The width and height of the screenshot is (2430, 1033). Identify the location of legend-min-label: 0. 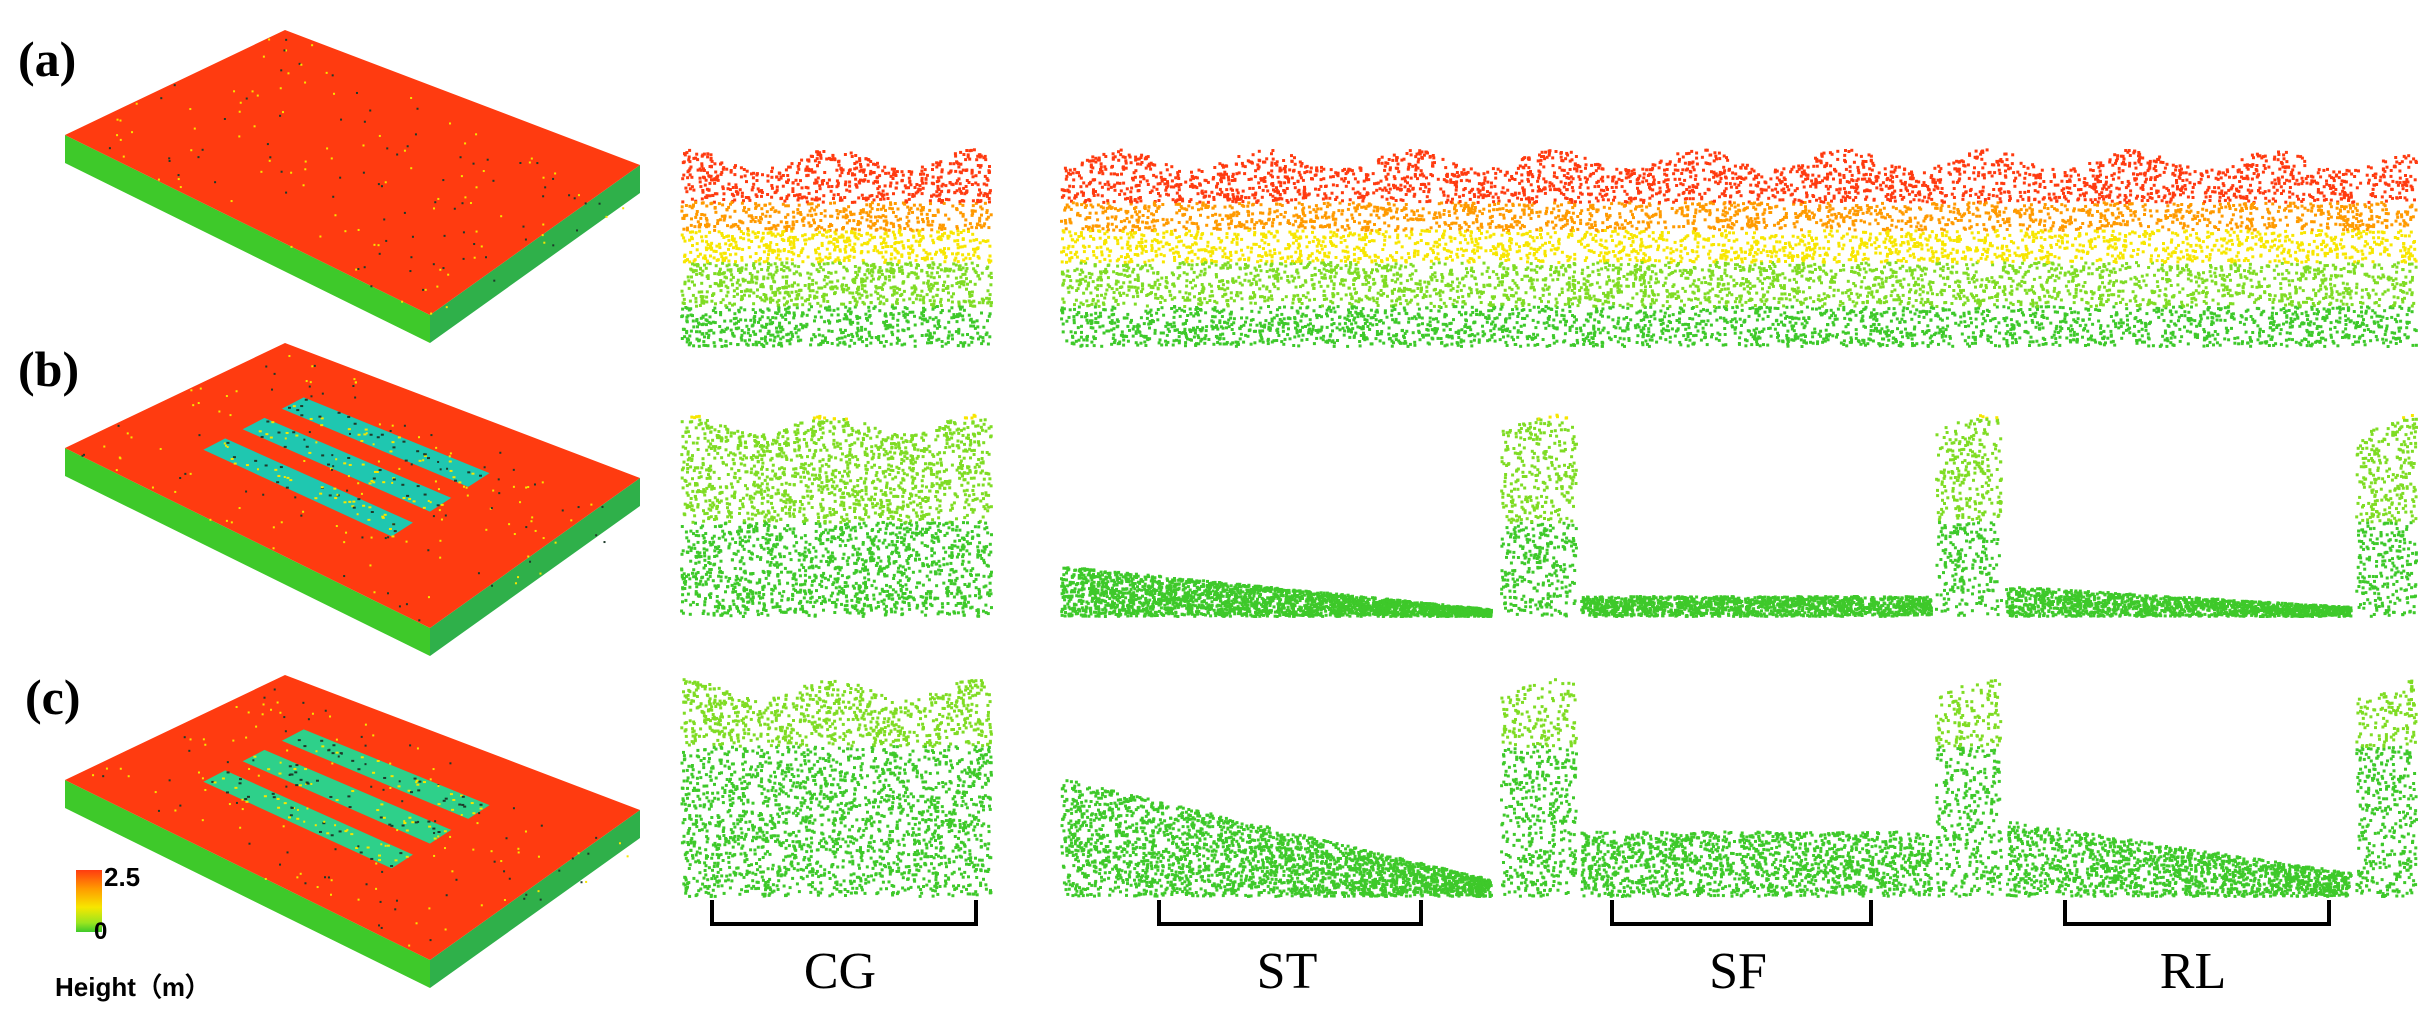
(100, 932).